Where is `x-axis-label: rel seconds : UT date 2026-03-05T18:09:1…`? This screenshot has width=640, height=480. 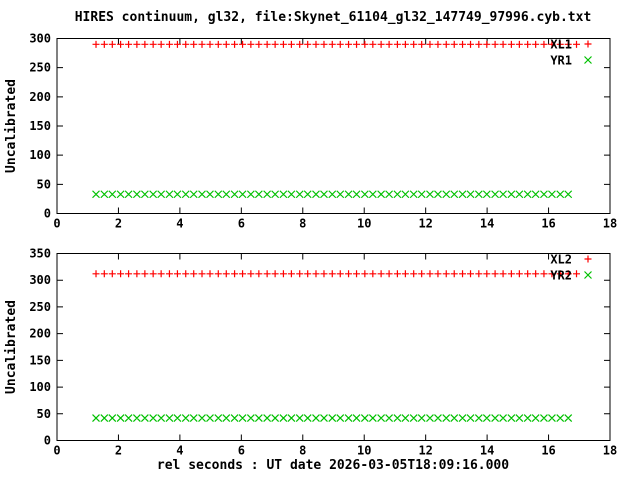 x-axis-label: rel seconds : UT date 2026-03-05T18:09:1… is located at coordinates (333, 465).